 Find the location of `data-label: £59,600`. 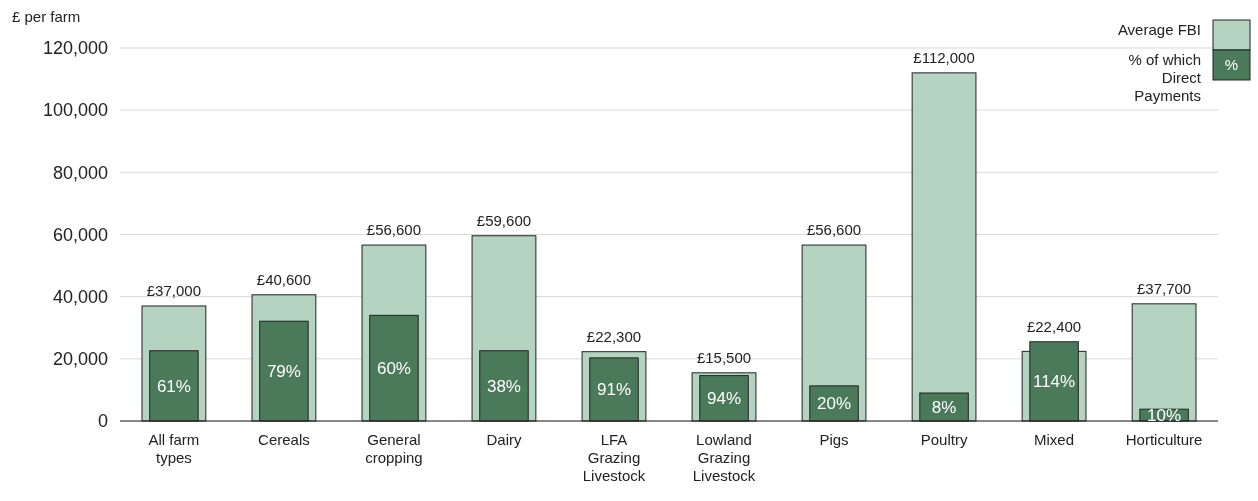

data-label: £59,600 is located at coordinates (504, 220).